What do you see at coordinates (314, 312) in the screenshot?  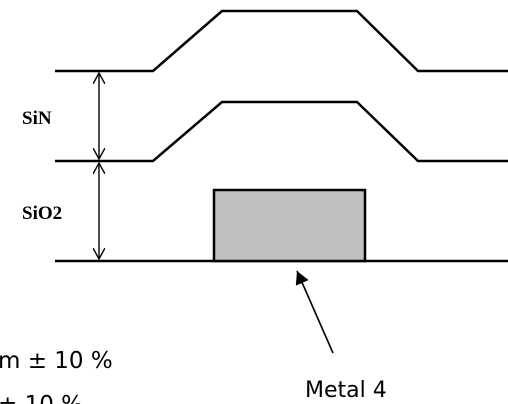 I see `metal-leader-arrow` at bounding box center [314, 312].